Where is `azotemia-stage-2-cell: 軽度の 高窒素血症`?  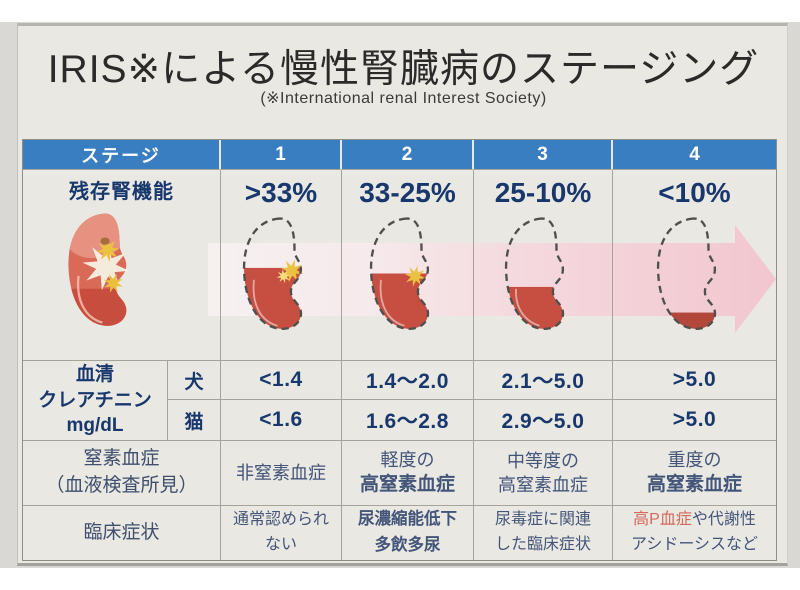 azotemia-stage-2-cell: 軽度の 高窒素血症 is located at coordinates (408, 473).